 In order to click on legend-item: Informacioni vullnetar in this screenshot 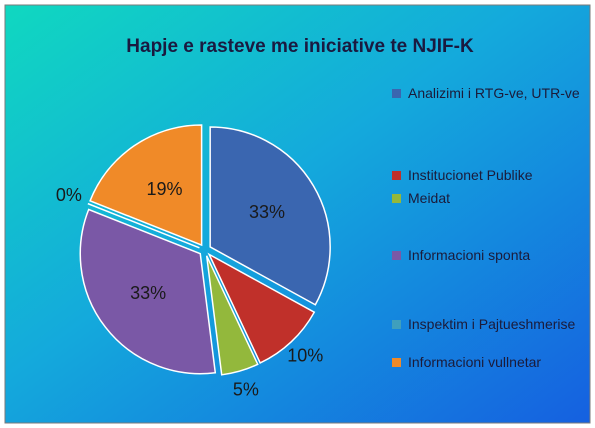, I will do `click(493, 362)`.